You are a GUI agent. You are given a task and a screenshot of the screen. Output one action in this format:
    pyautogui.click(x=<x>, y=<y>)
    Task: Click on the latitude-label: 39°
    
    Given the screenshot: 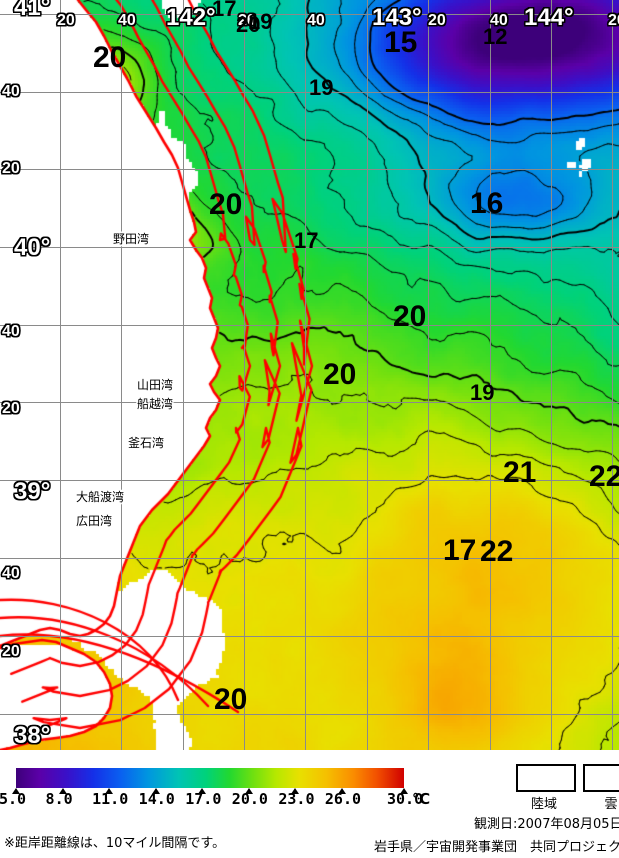 What is the action you would take?
    pyautogui.click(x=32, y=491)
    